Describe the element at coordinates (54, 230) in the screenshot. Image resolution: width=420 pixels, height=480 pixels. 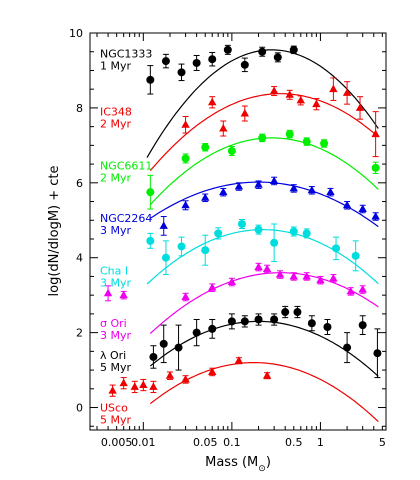
I see `y-axis-label: log(dN/dlogM) + cte` at that location.